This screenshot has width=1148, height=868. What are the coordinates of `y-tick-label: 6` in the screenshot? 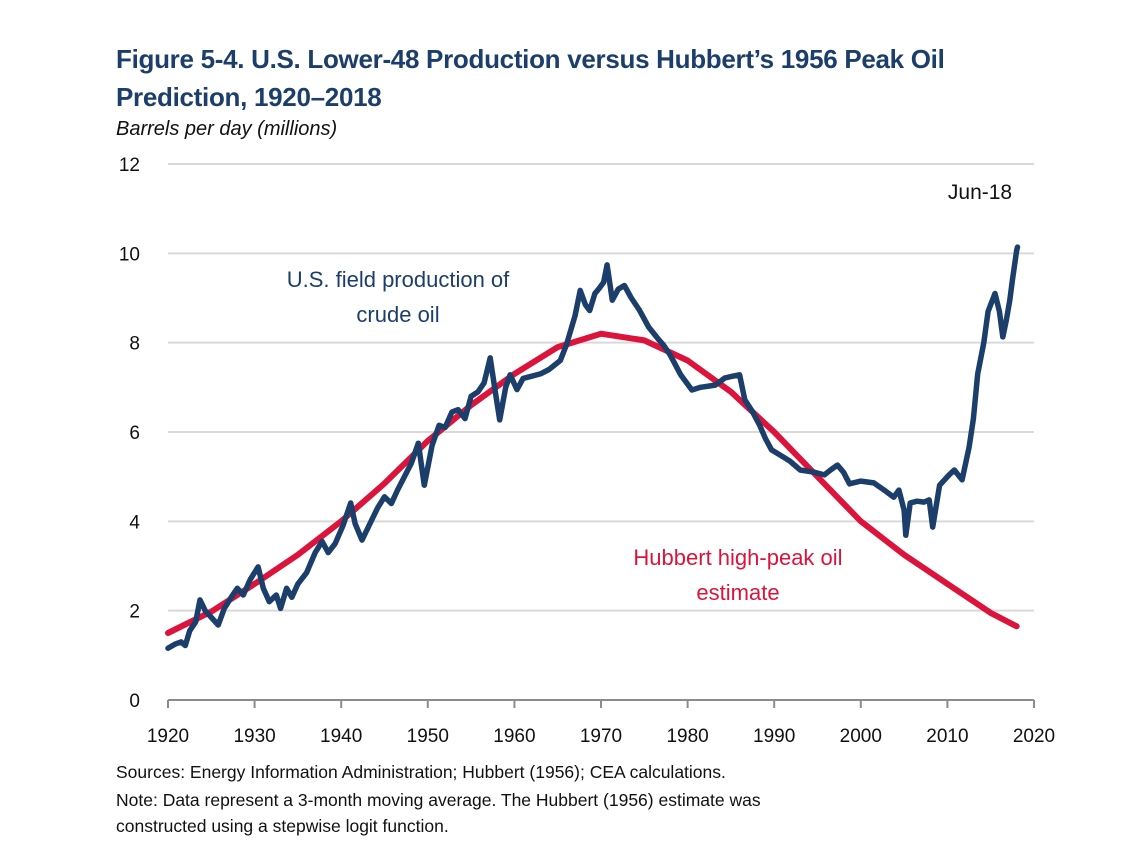 It's located at (134, 433).